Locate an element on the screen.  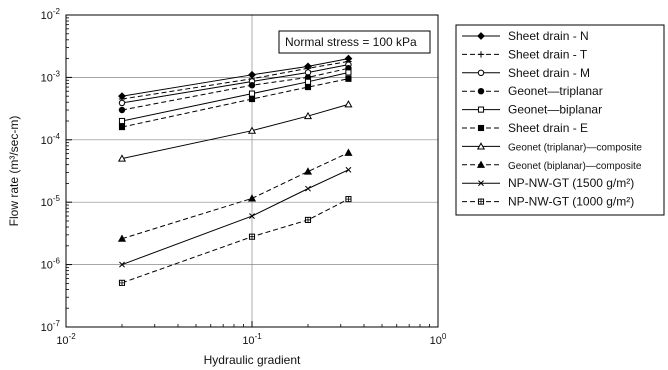
legend-label: Geonet (triplanar)—composite is located at coordinates (575, 147).